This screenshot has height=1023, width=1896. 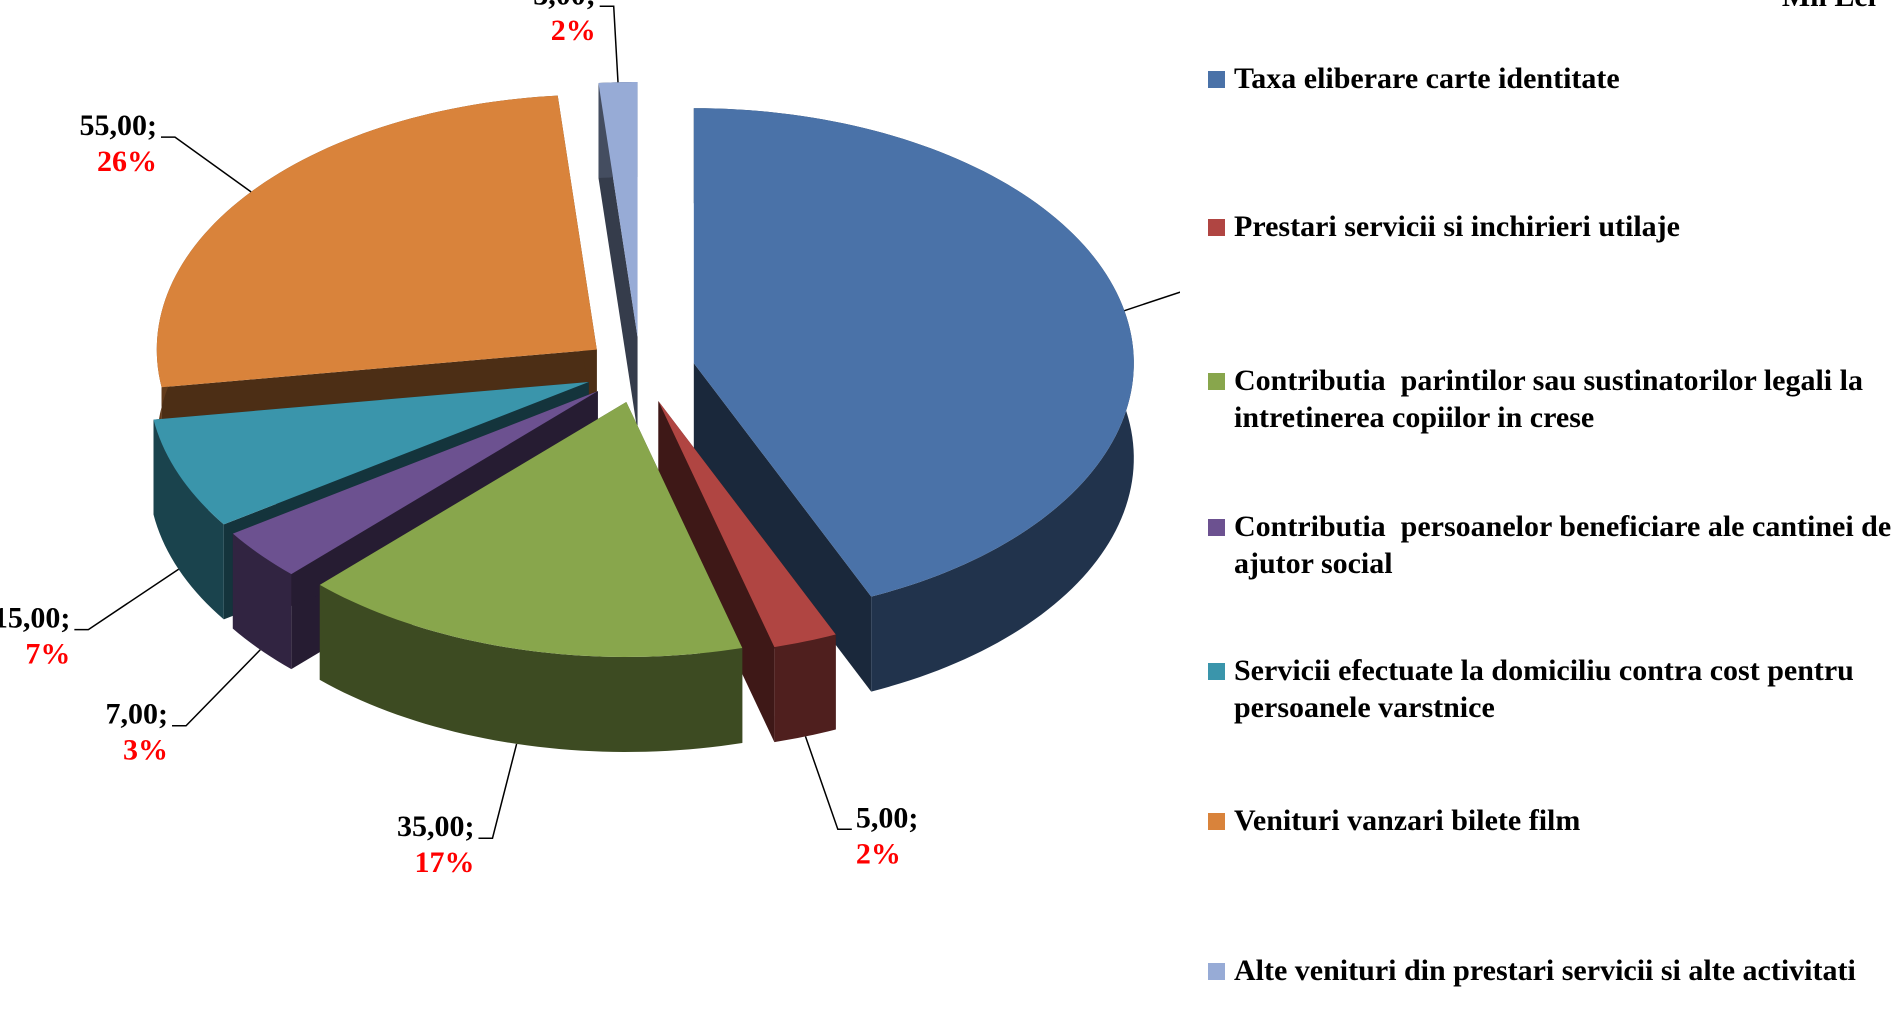 I want to click on legend-label: Taxa eliberare carte identitate, so click(x=1427, y=78).